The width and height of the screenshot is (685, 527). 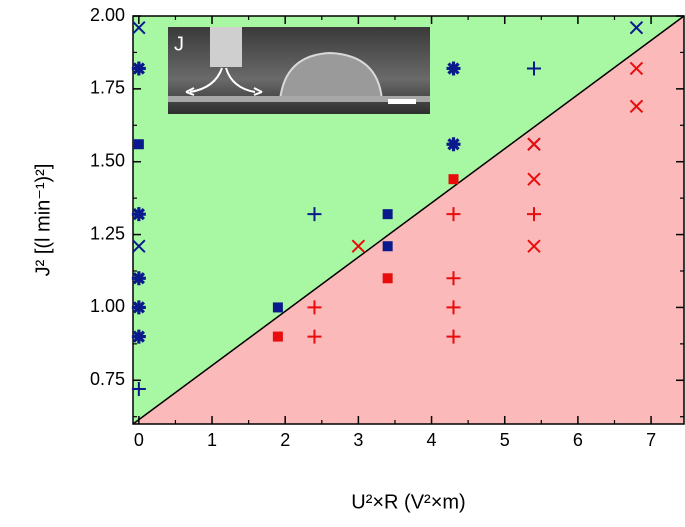 What do you see at coordinates (432, 440) in the screenshot?
I see `x-tick-label: 4` at bounding box center [432, 440].